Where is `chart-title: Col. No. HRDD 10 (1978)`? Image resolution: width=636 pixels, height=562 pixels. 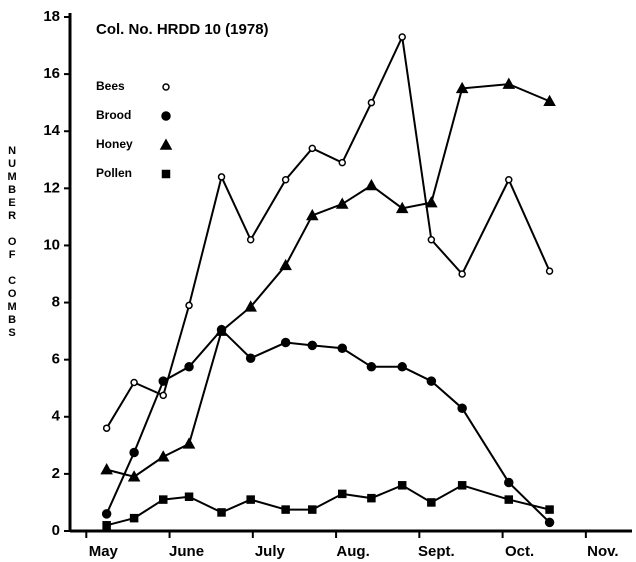
chart-title: Col. No. HRDD 10 (1978) is located at coordinates (182, 29).